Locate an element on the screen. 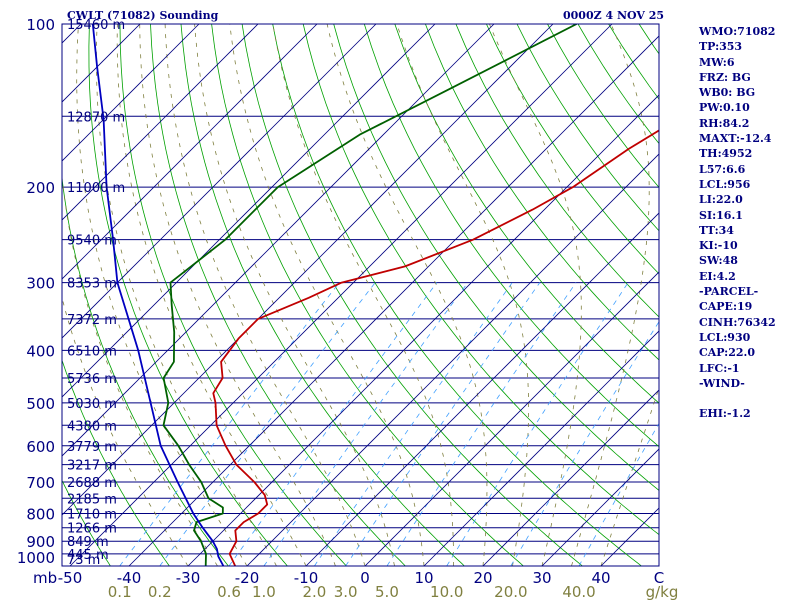  pressure-label: 400 is located at coordinates (40, 351).